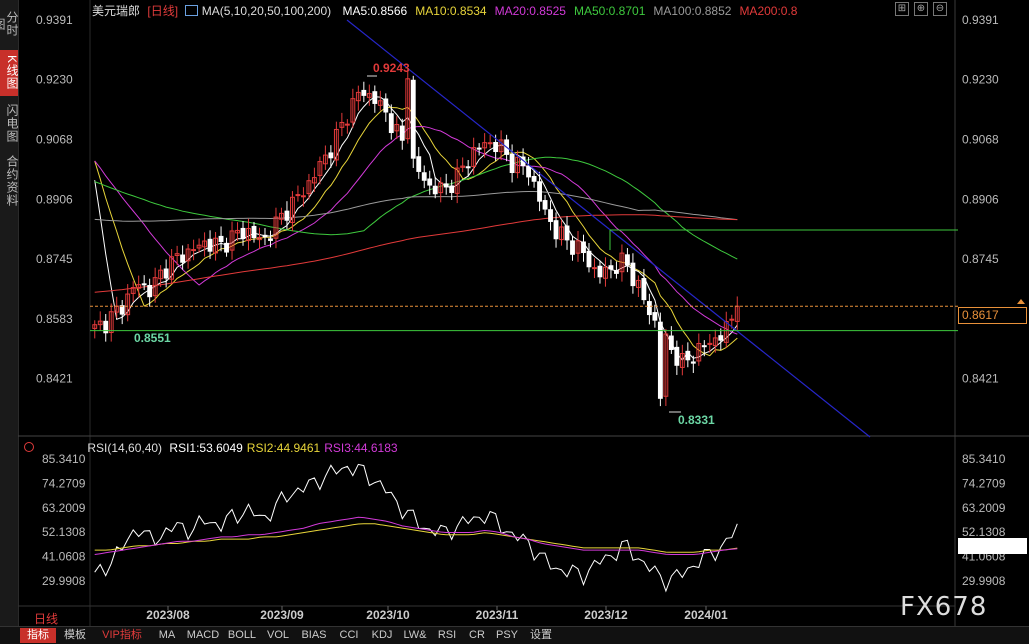 The height and width of the screenshot is (644, 1029). What do you see at coordinates (75, 635) in the screenshot?
I see `indicator-tab-1: 模板` at bounding box center [75, 635].